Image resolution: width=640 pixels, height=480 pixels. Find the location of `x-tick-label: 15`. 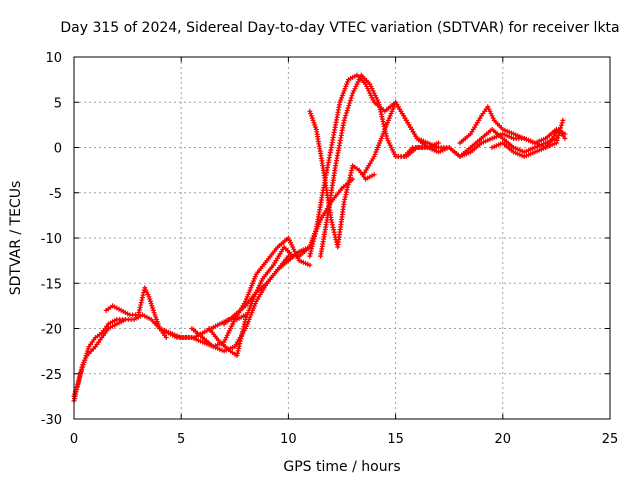

x-tick-label: 15 is located at coordinates (395, 439).